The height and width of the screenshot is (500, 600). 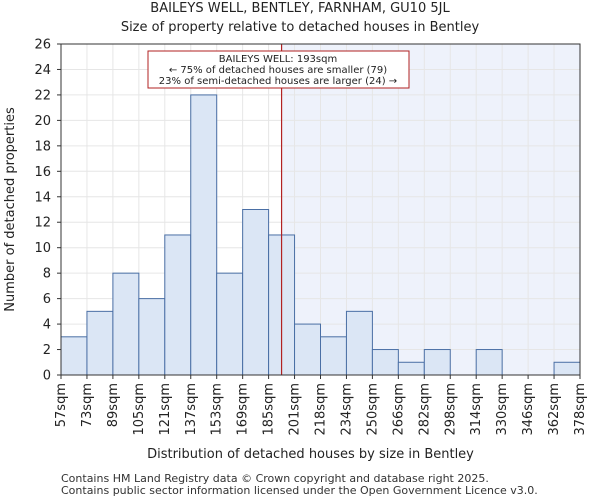 I want to click on x-tick-label: 89sqm, so click(x=113, y=405).